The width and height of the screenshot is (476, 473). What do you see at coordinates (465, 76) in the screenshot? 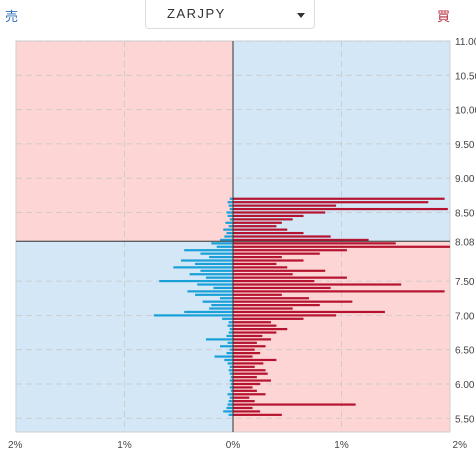
I see `y-tick-label: 10.50` at bounding box center [465, 76].